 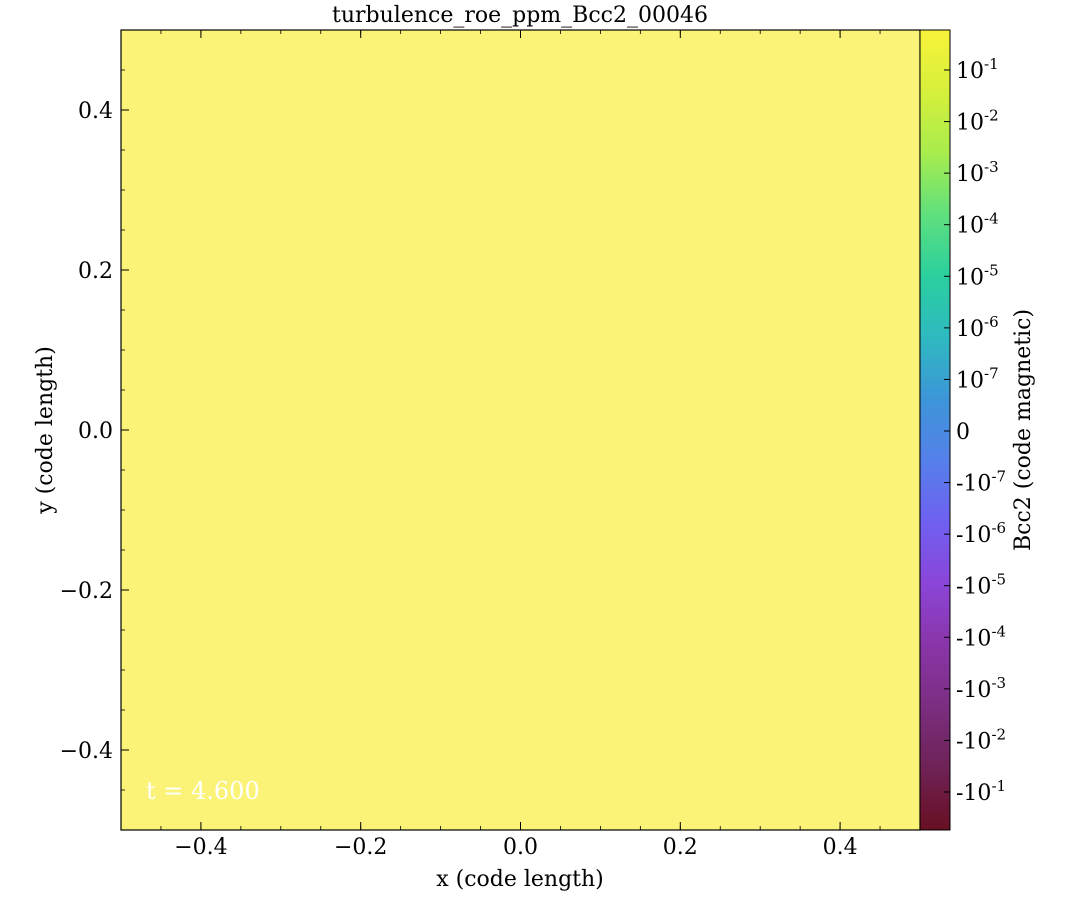 I want to click on x-tick-label: 0.4, so click(x=840, y=847).